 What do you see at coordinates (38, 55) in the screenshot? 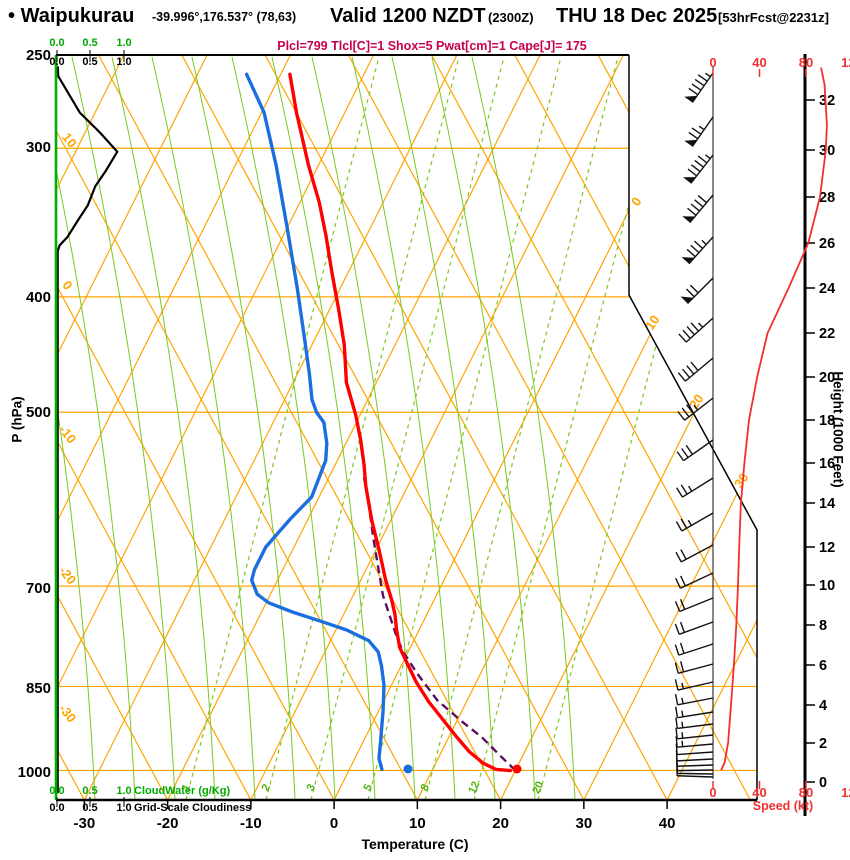
I see `pressure-tick-label: 250` at bounding box center [38, 55].